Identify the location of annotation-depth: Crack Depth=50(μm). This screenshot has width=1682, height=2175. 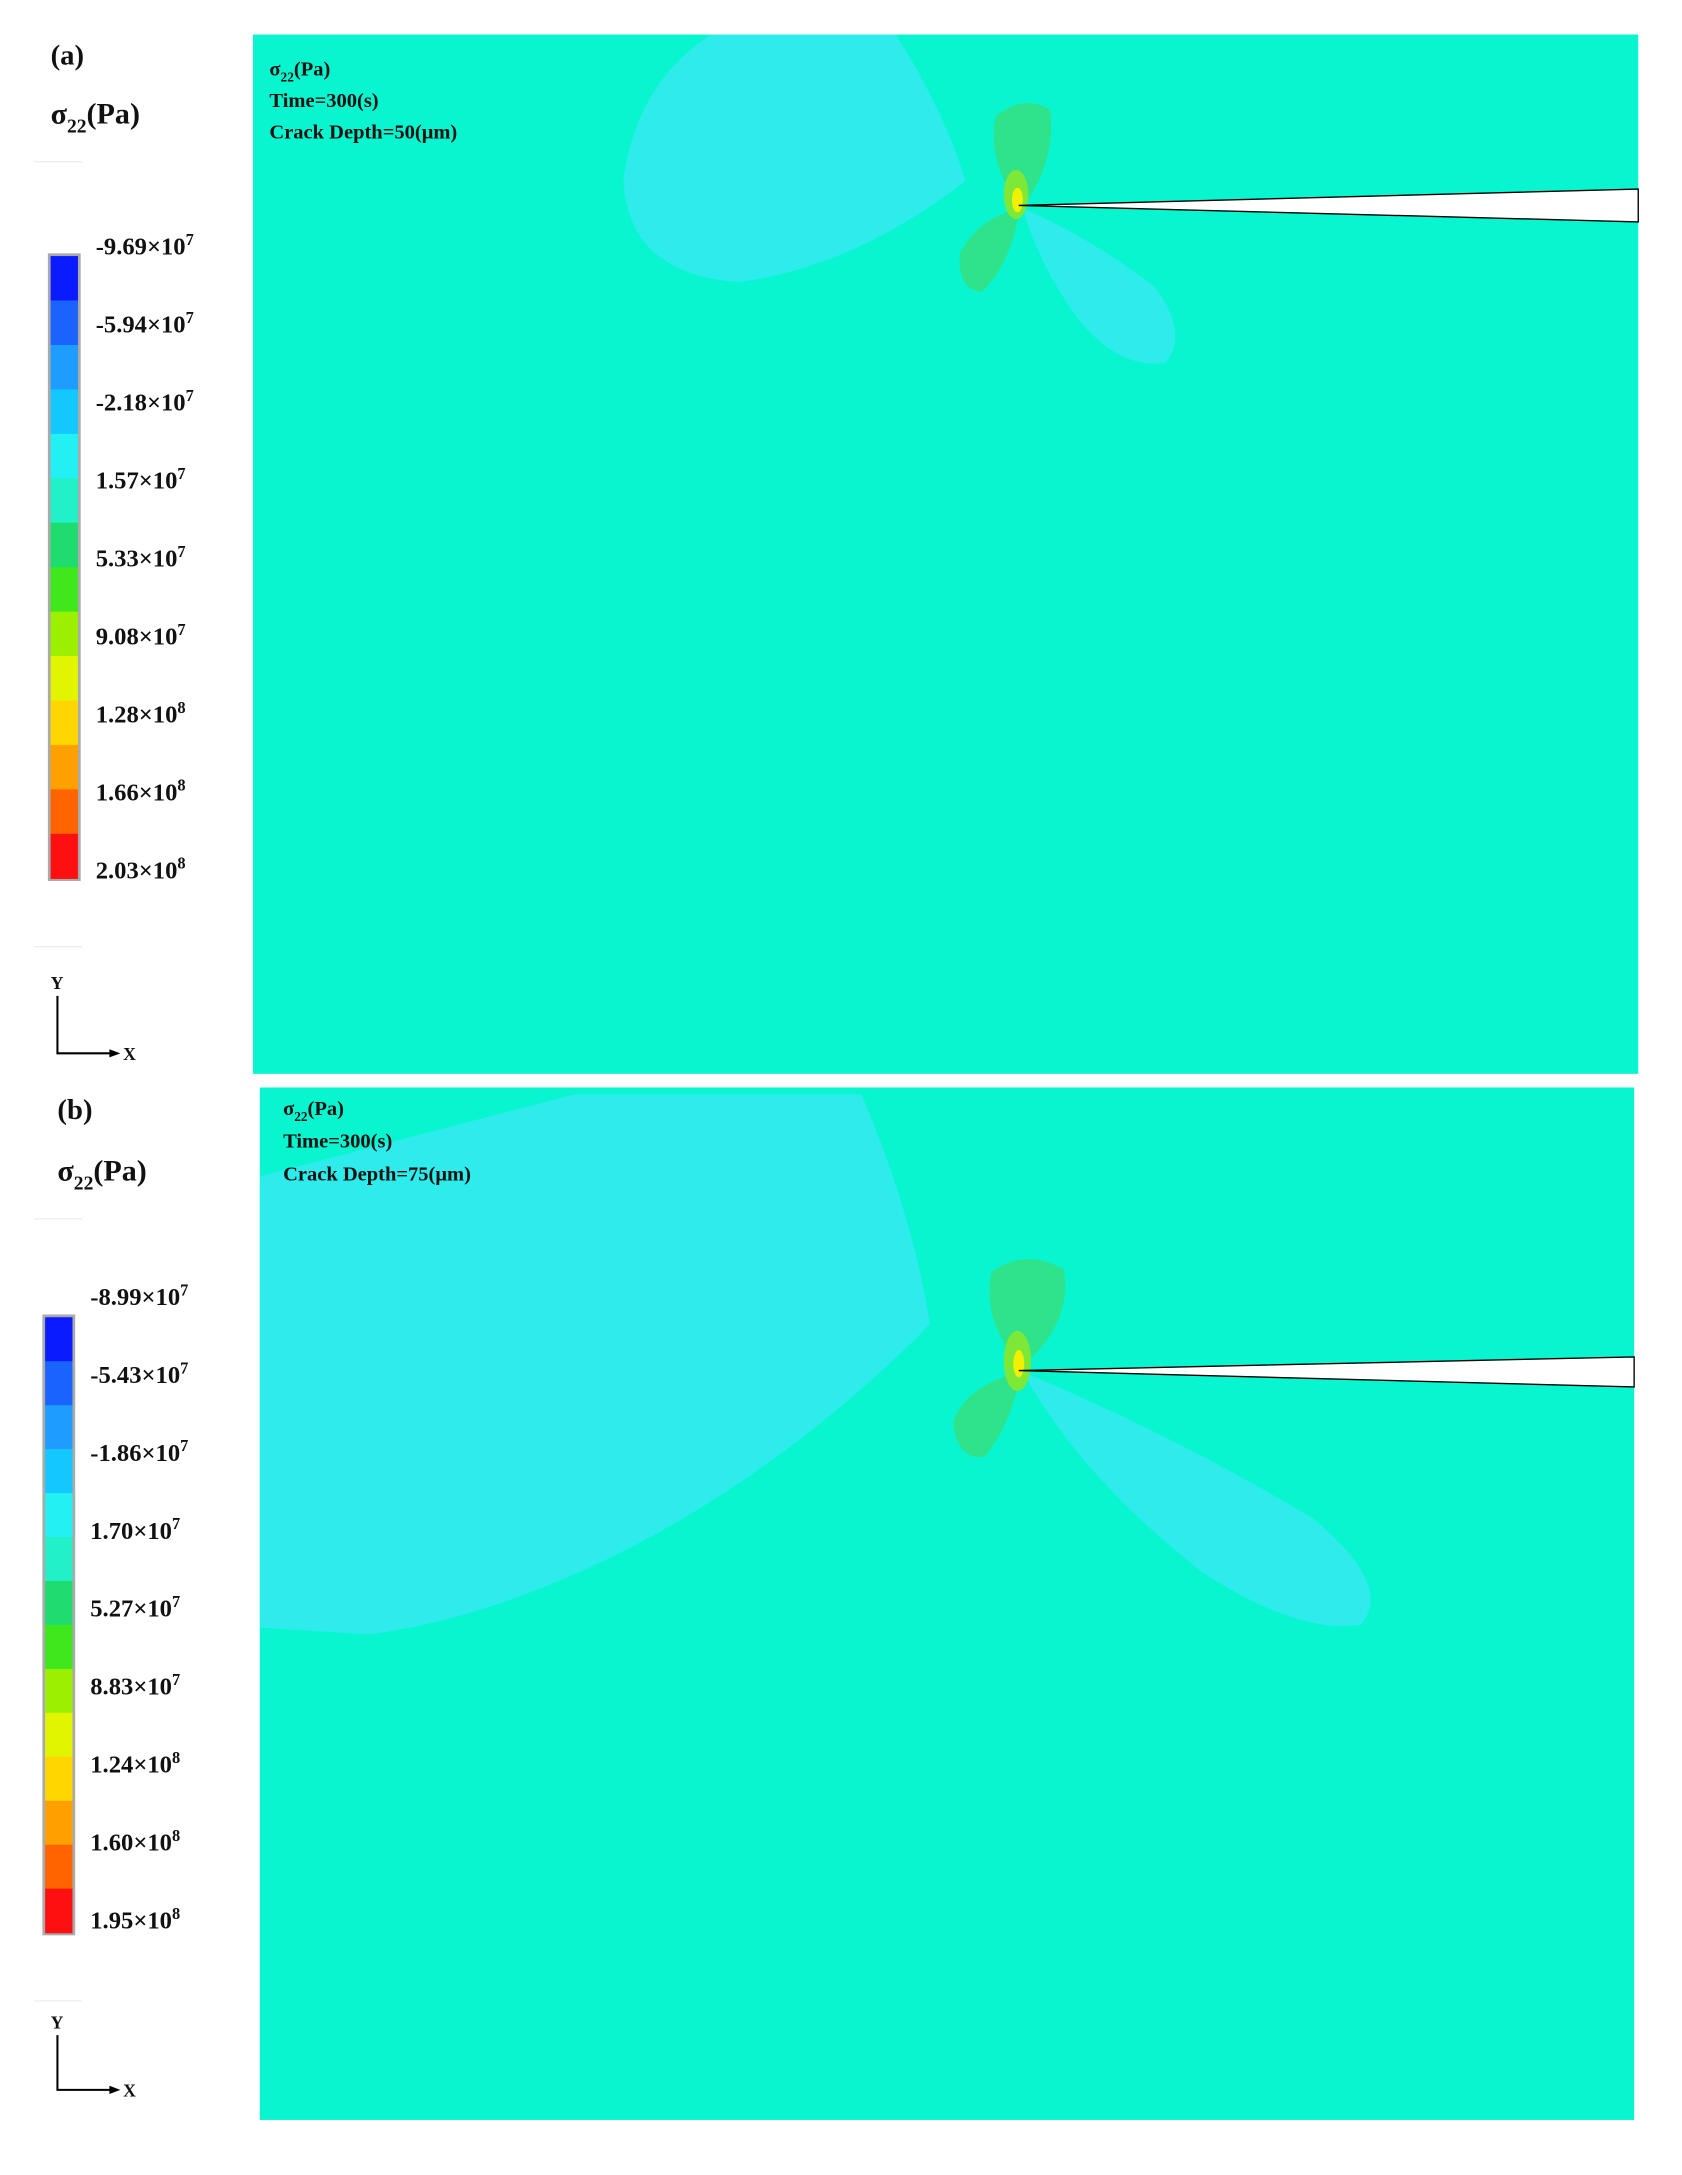
(363, 132).